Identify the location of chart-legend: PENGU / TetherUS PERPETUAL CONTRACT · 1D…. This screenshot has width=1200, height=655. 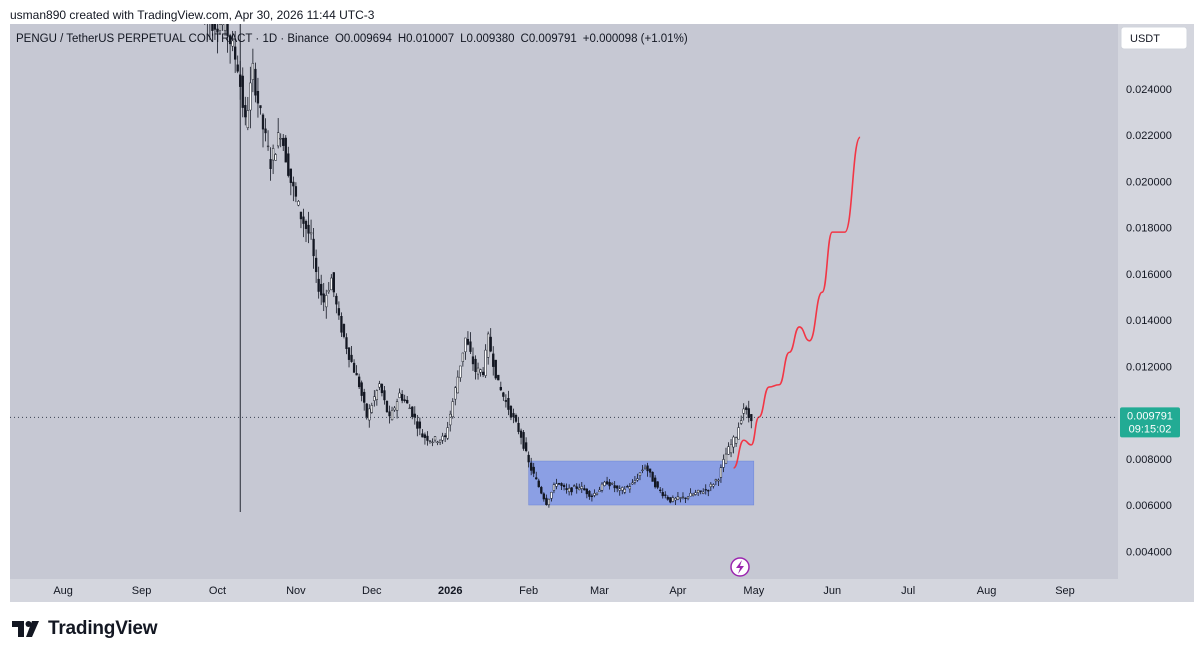
(352, 39).